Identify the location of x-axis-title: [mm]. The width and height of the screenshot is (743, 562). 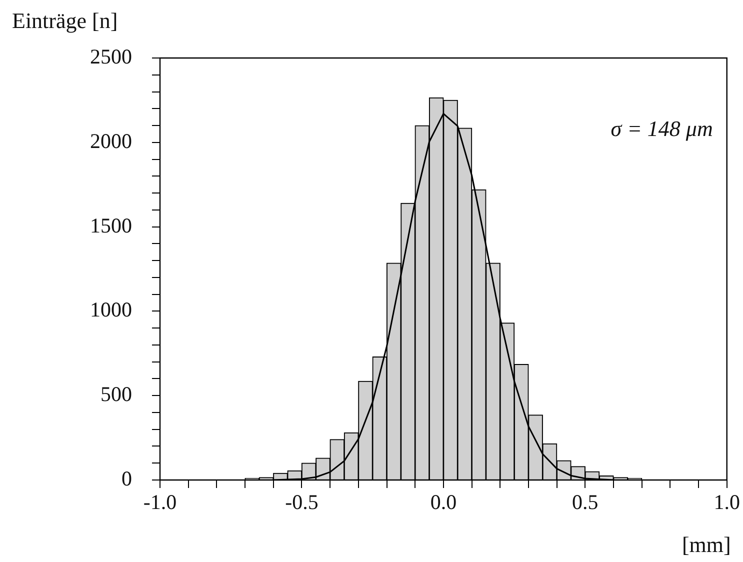
(706, 544).